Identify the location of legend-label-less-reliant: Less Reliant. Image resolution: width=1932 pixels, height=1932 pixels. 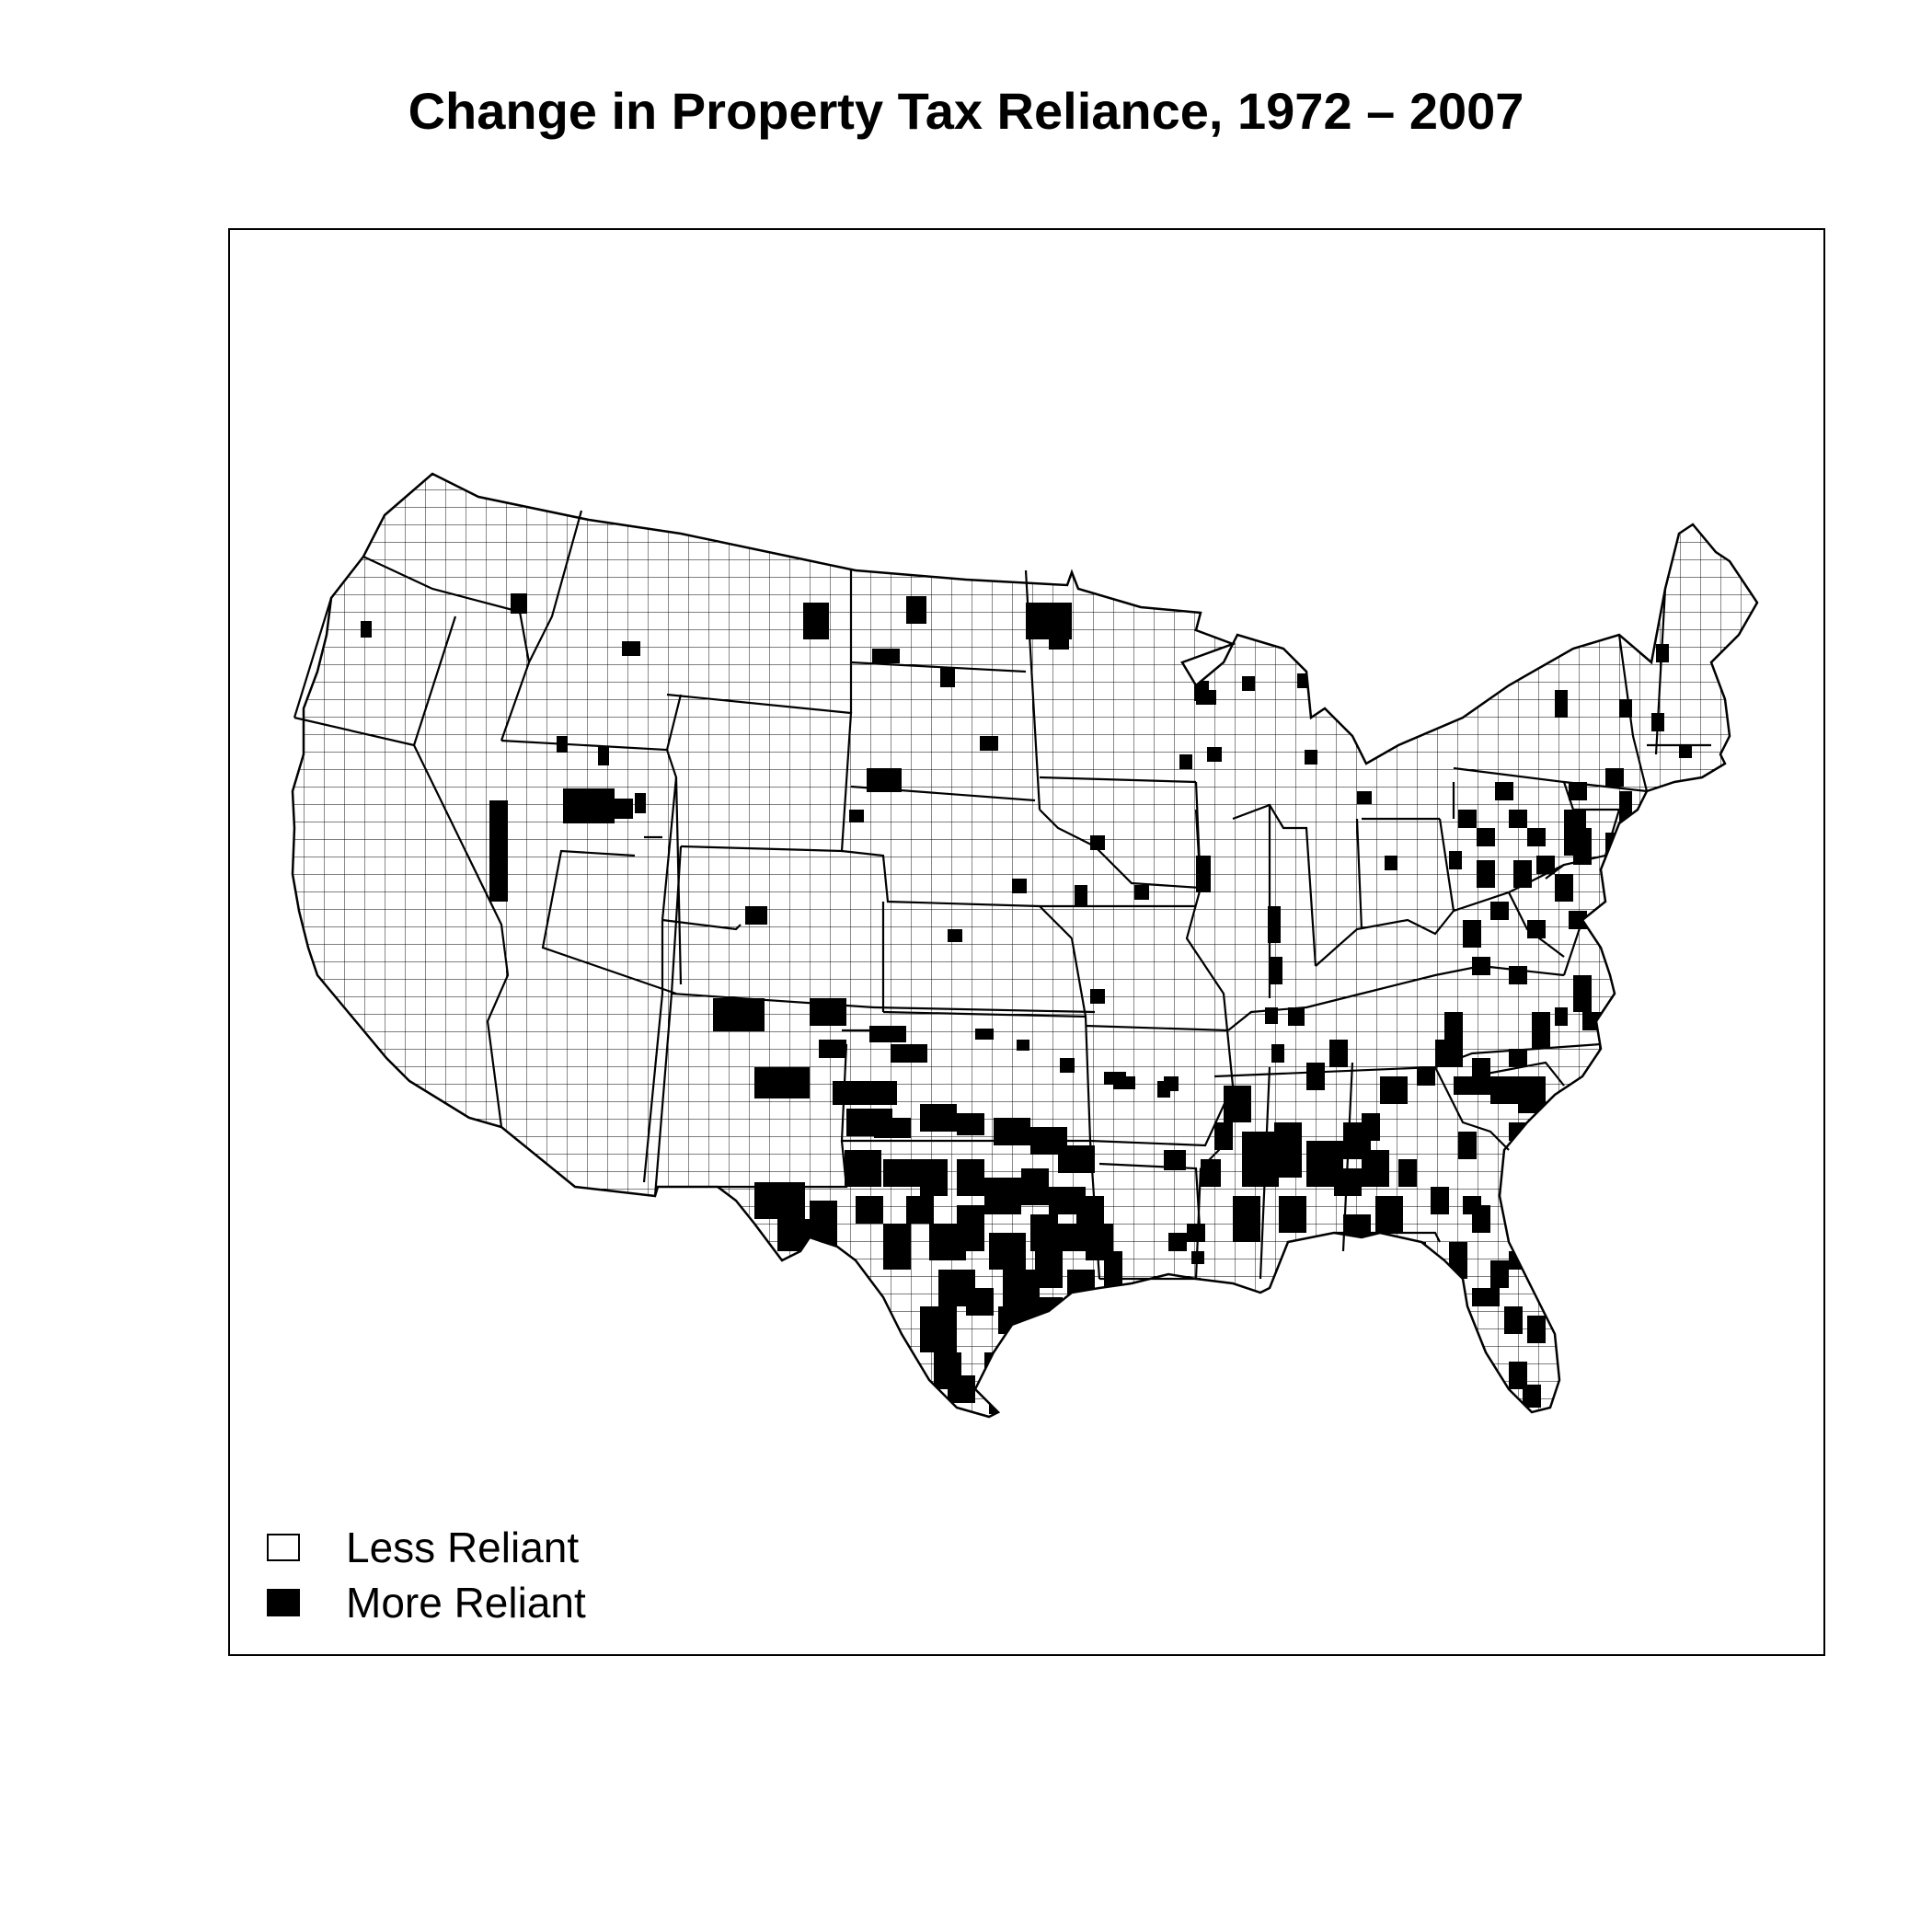
(463, 1547).